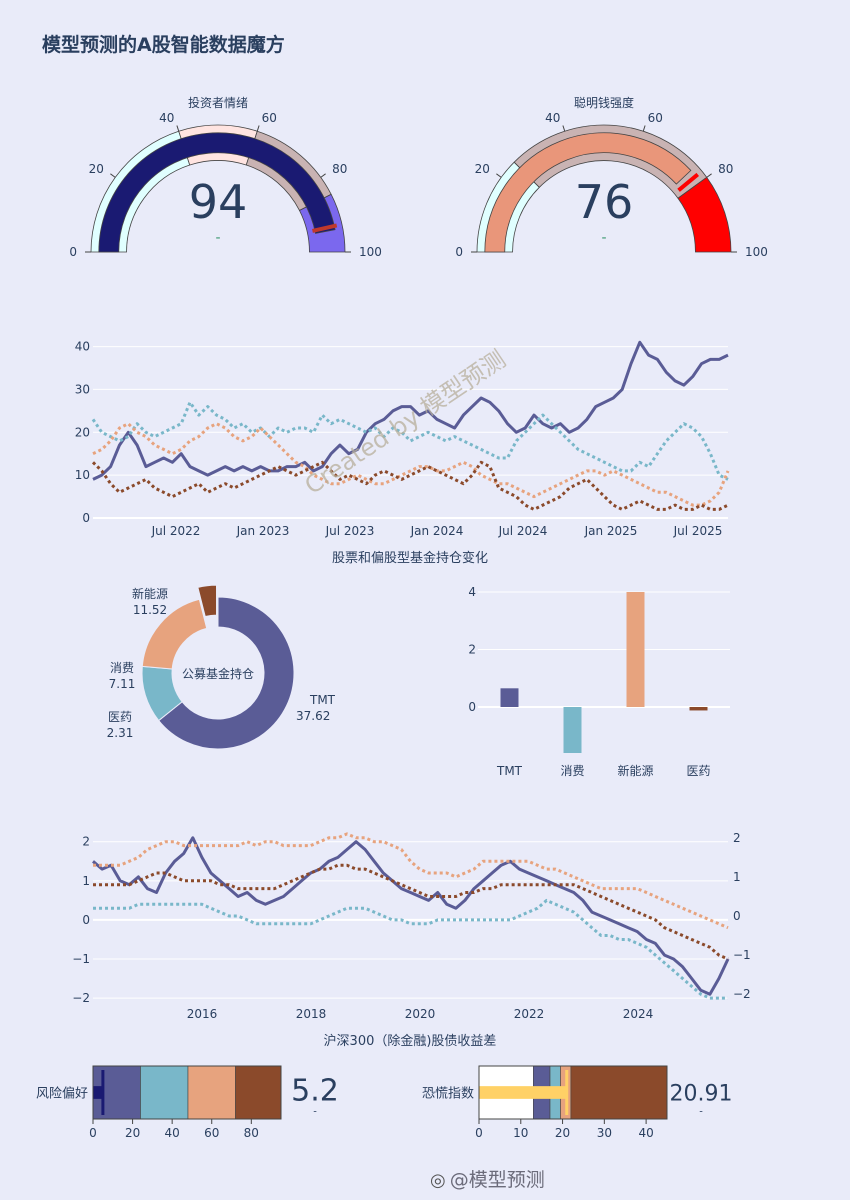  I want to click on donut-label: 医药, so click(120, 717).